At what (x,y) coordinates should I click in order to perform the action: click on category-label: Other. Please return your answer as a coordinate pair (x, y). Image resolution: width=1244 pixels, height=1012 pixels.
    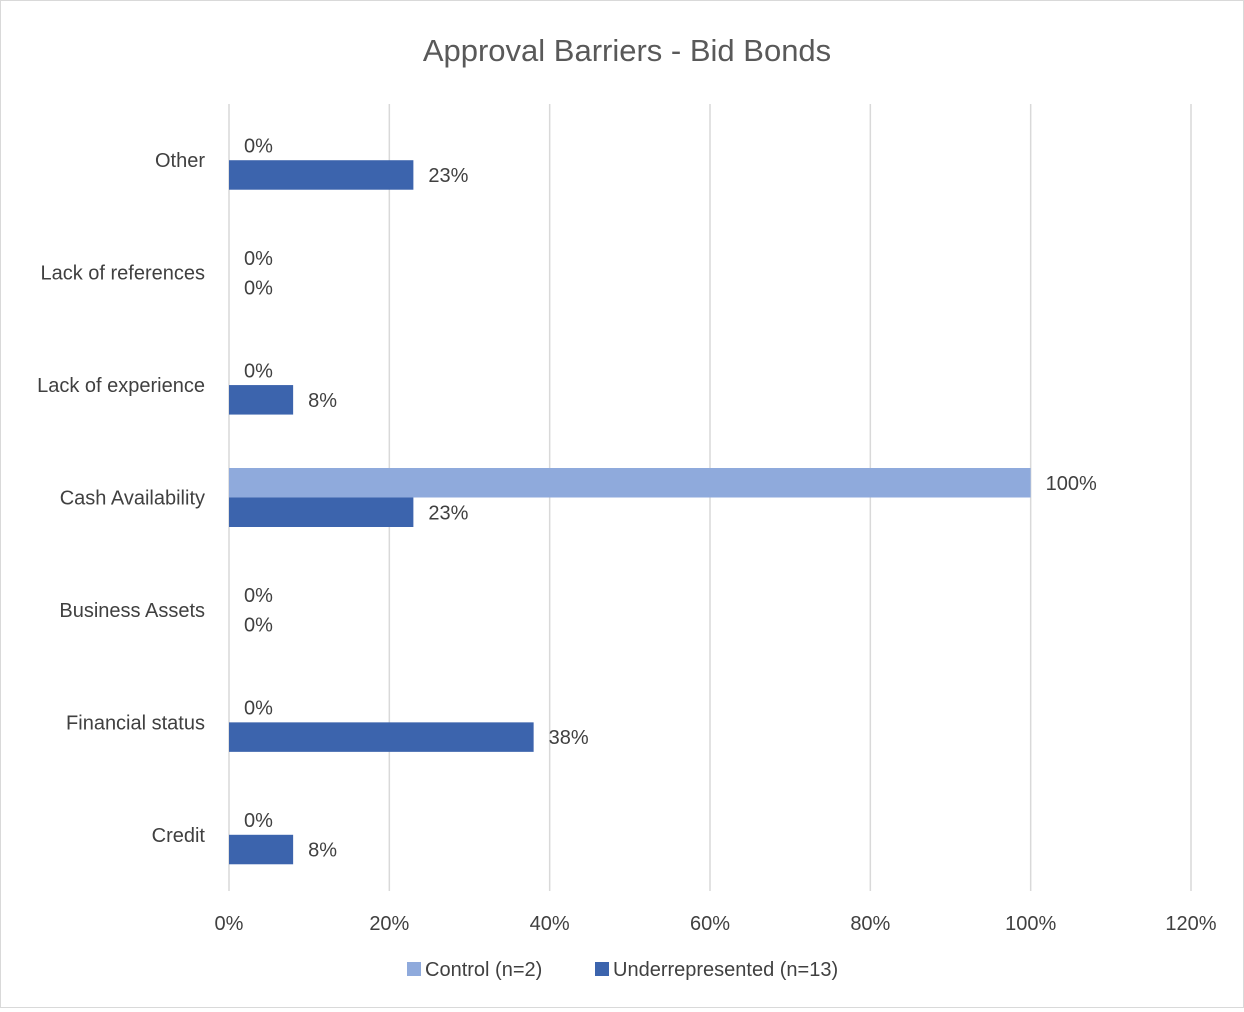
    Looking at the image, I should click on (180, 161).